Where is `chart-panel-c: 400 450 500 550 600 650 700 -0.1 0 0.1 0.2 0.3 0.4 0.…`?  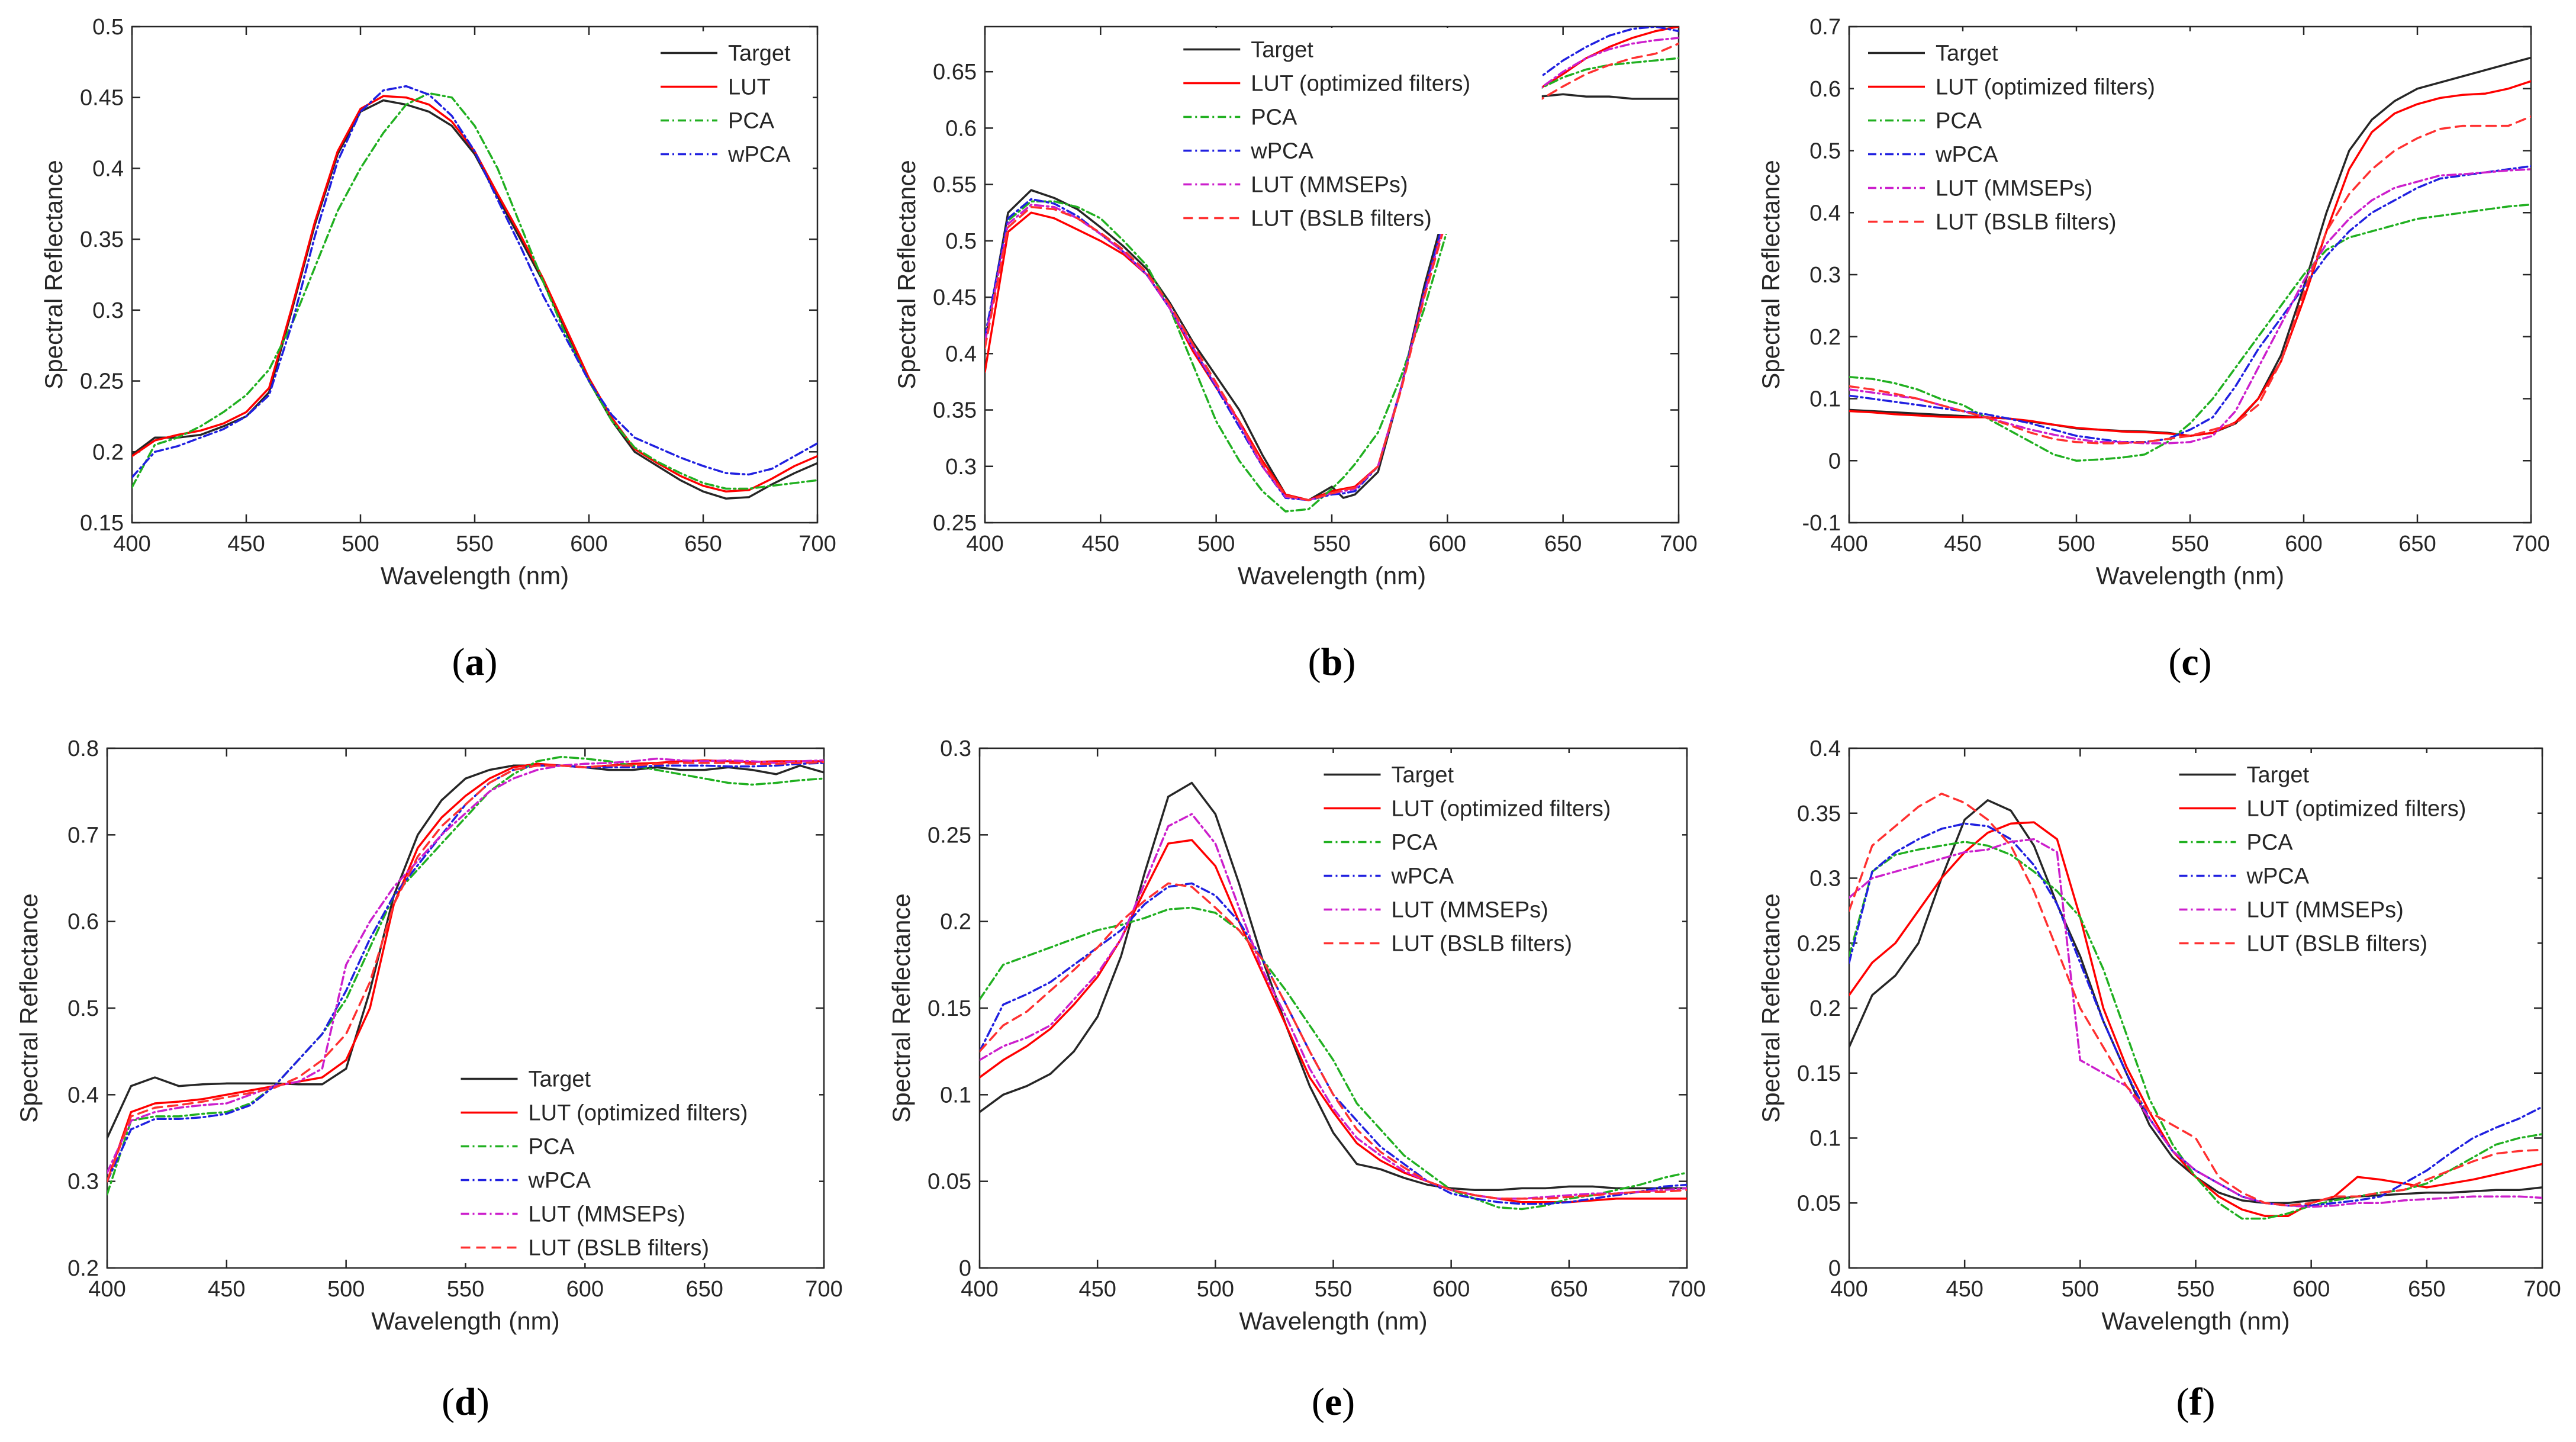
chart-panel-c: 400 450 500 550 600 650 700 -0.1 0 0.1 0.2 0.3 0.4 0.… is located at coordinates (2153, 349).